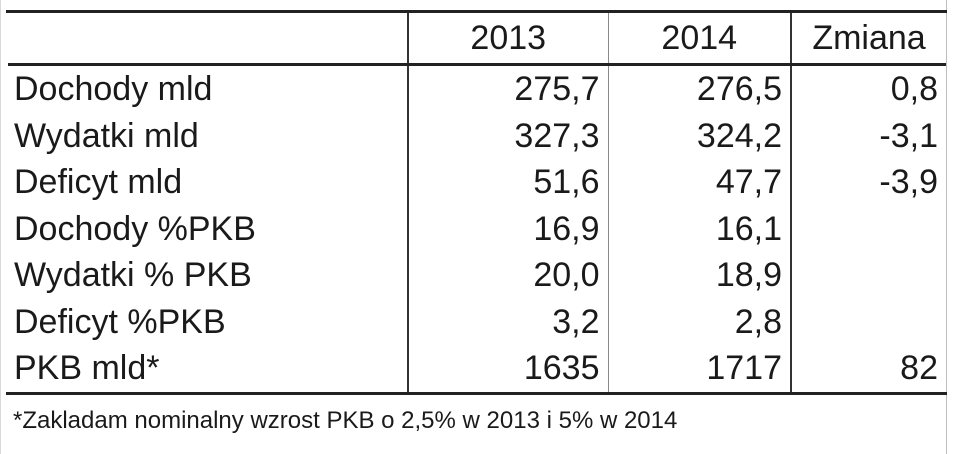 This screenshot has height=454, width=960. What do you see at coordinates (208, 368) in the screenshot?
I see `row-label: PKB mld*` at bounding box center [208, 368].